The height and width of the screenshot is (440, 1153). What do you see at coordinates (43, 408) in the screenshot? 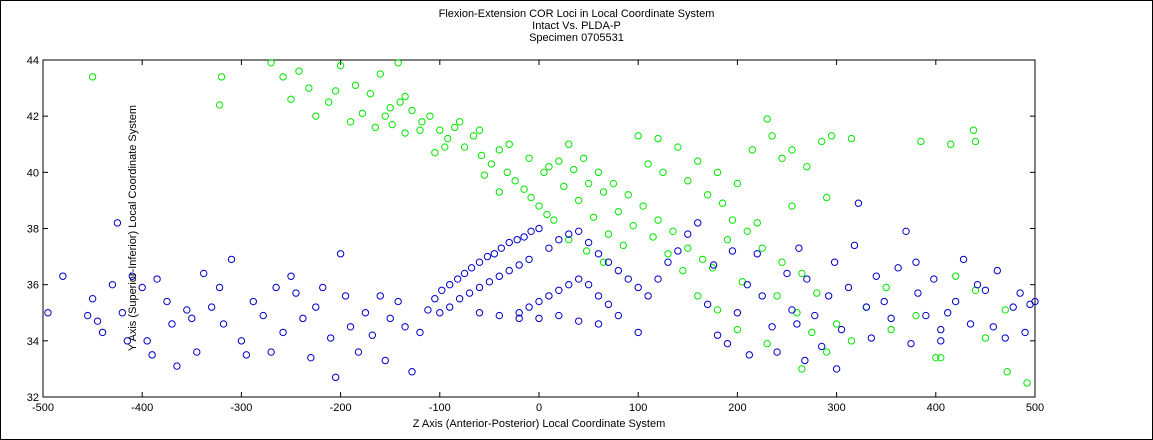
I see `x-tick-label: -500` at bounding box center [43, 408].